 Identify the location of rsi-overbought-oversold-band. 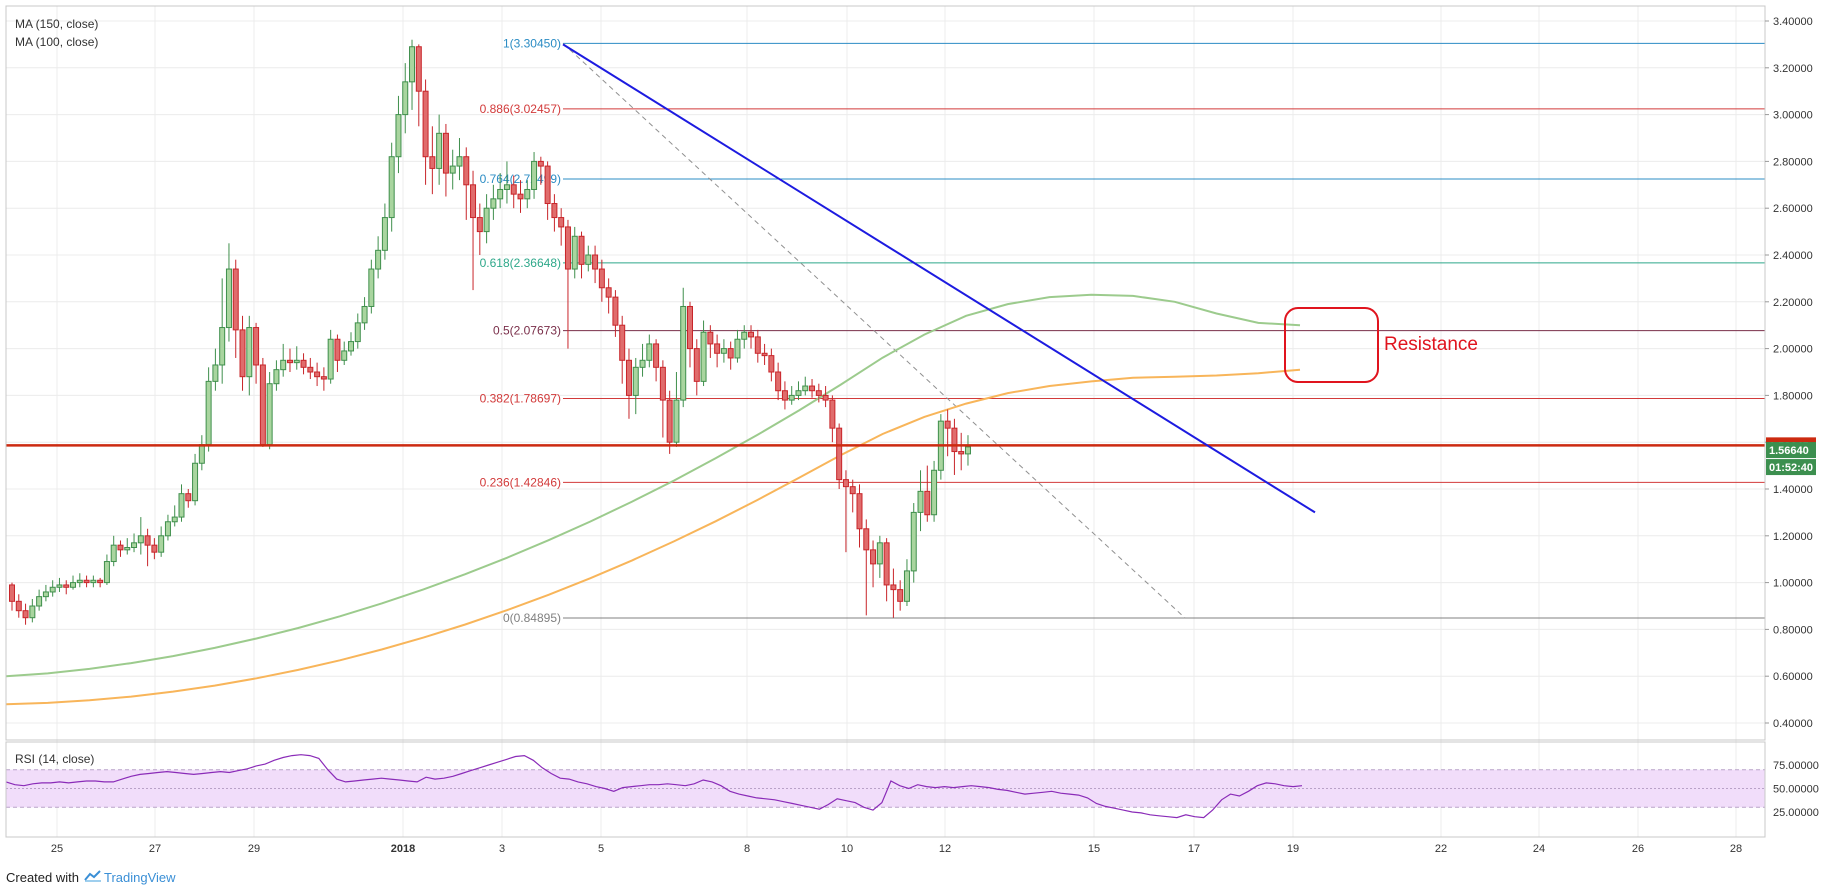
(885, 788).